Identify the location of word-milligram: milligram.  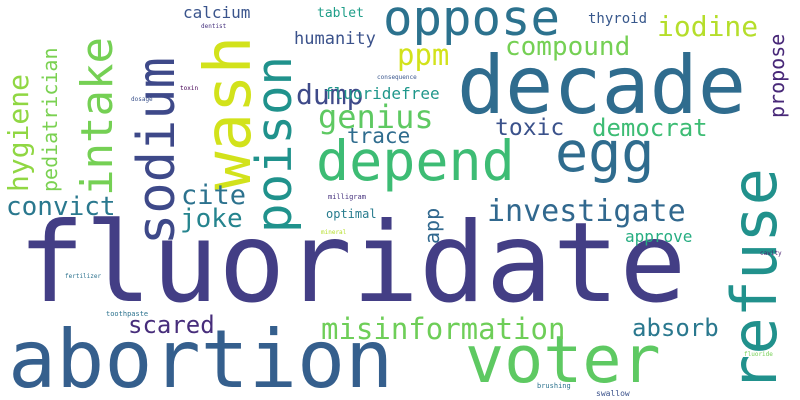
(347, 197).